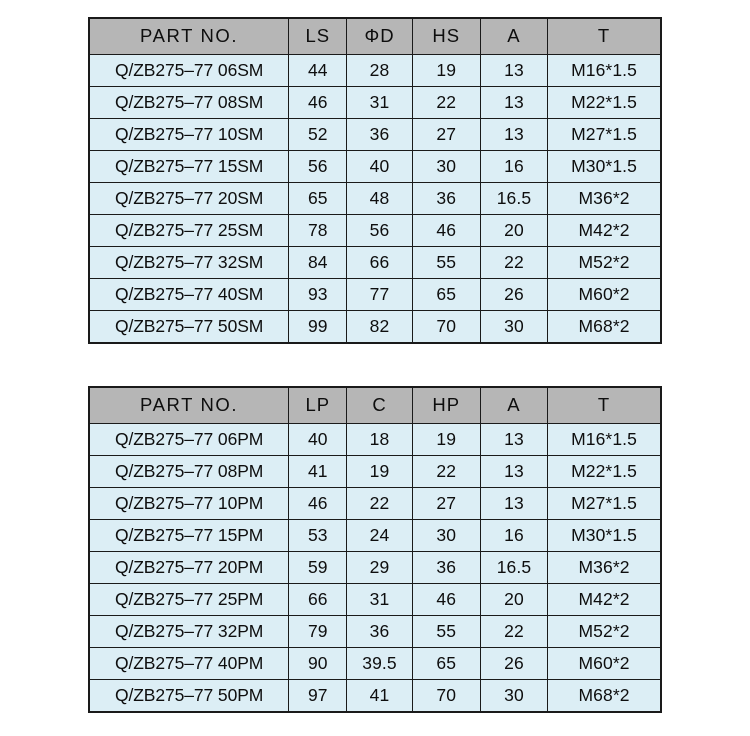 The image size is (750, 736). I want to click on cell-value: 77, so click(379, 294).